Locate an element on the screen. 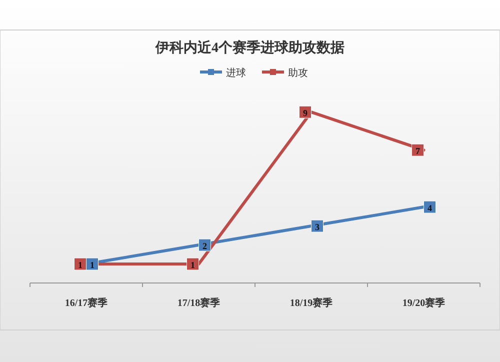 This screenshot has width=500, height=362. data-label: 9 is located at coordinates (305, 113).